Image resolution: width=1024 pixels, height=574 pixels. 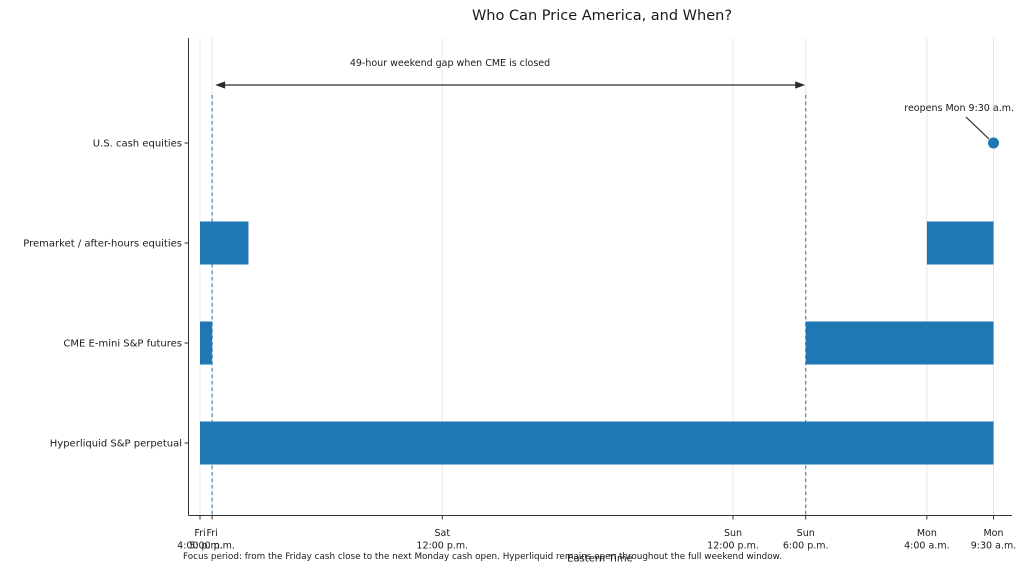 I want to click on y-tick-label-hyperliquid-s-p-perpetual: Hyperliquid S&P perpetual, so click(x=116, y=444).